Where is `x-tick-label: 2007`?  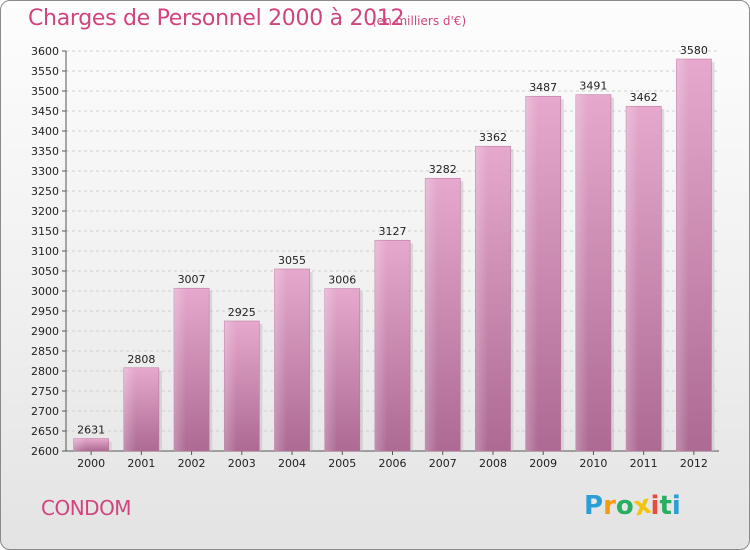 x-tick-label: 2007 is located at coordinates (443, 463).